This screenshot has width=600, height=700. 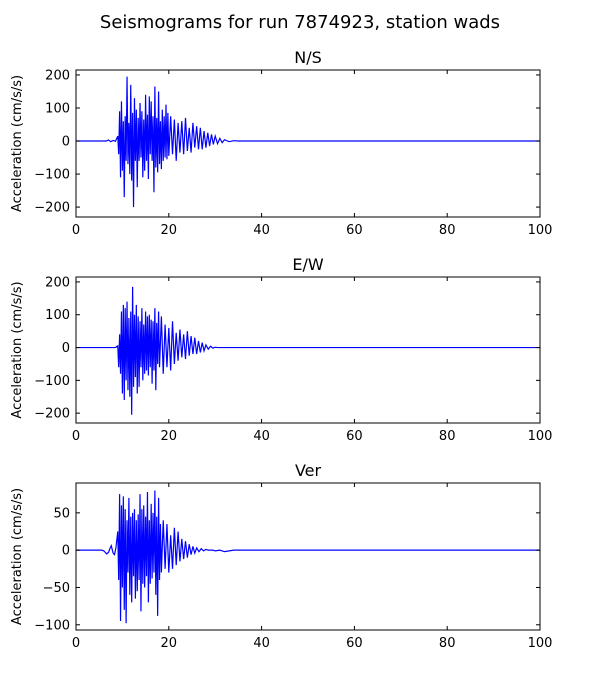 What do you see at coordinates (17, 349) in the screenshot?
I see `y-axis-label-ew: Acceleration (cm/s/s)` at bounding box center [17, 349].